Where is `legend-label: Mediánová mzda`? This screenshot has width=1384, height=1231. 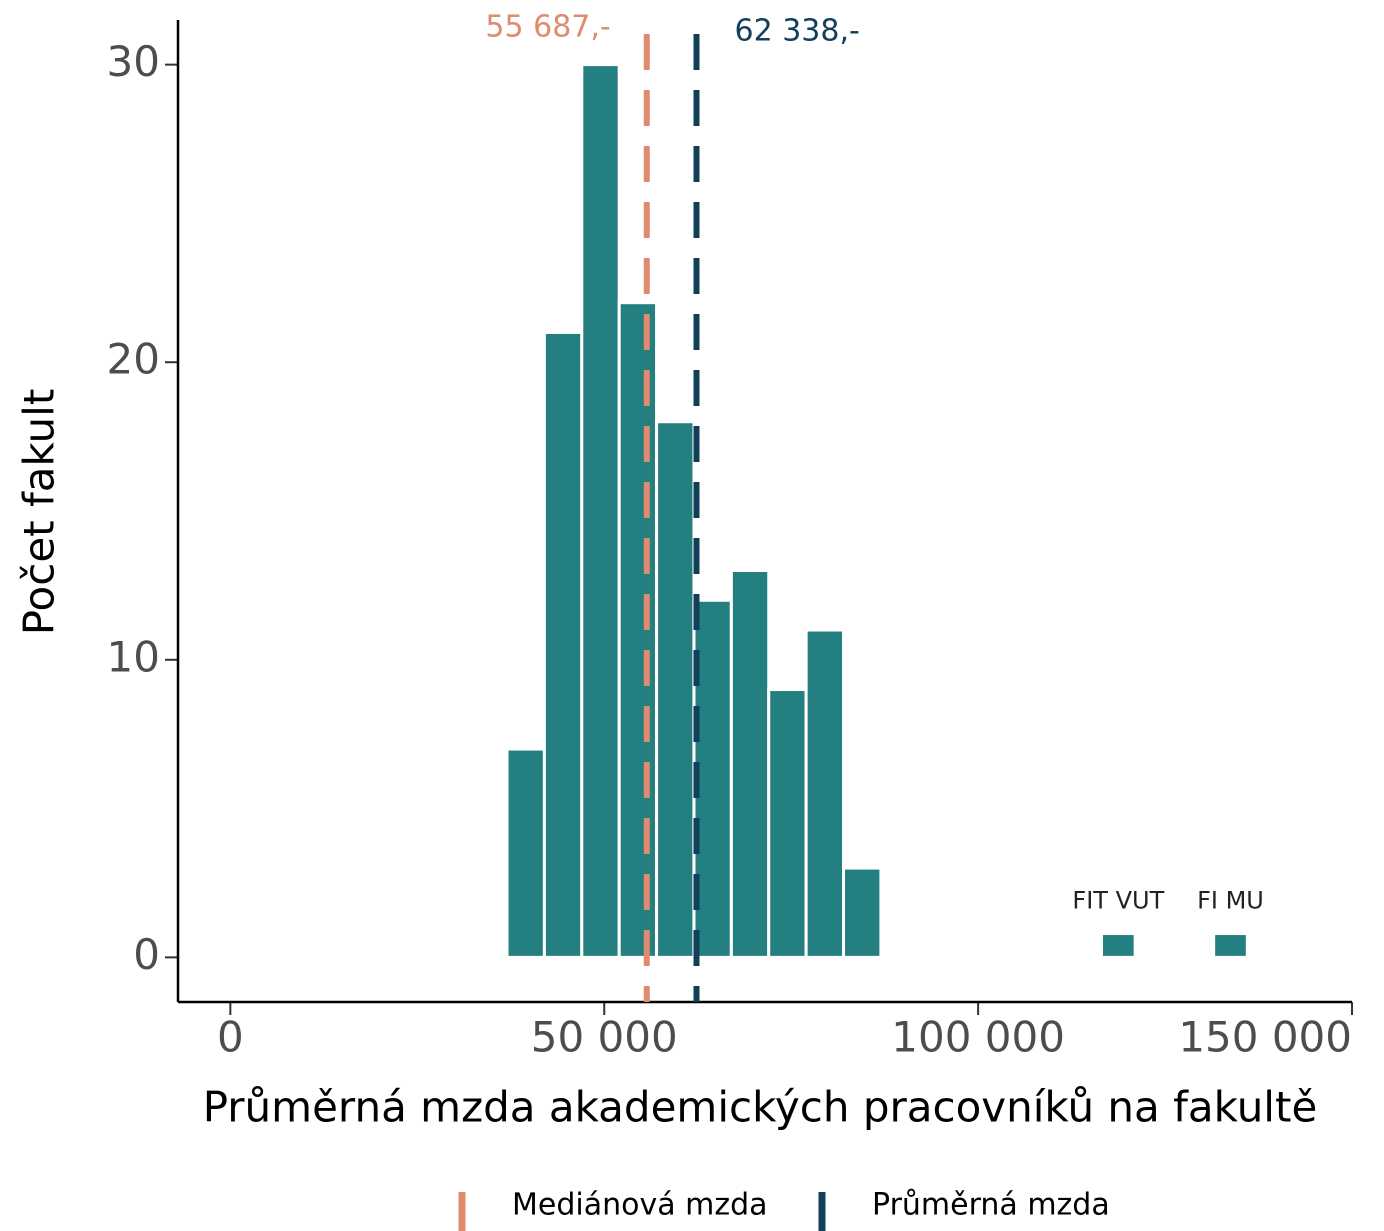
legend-label: Mediánová mzda is located at coordinates (640, 1205).